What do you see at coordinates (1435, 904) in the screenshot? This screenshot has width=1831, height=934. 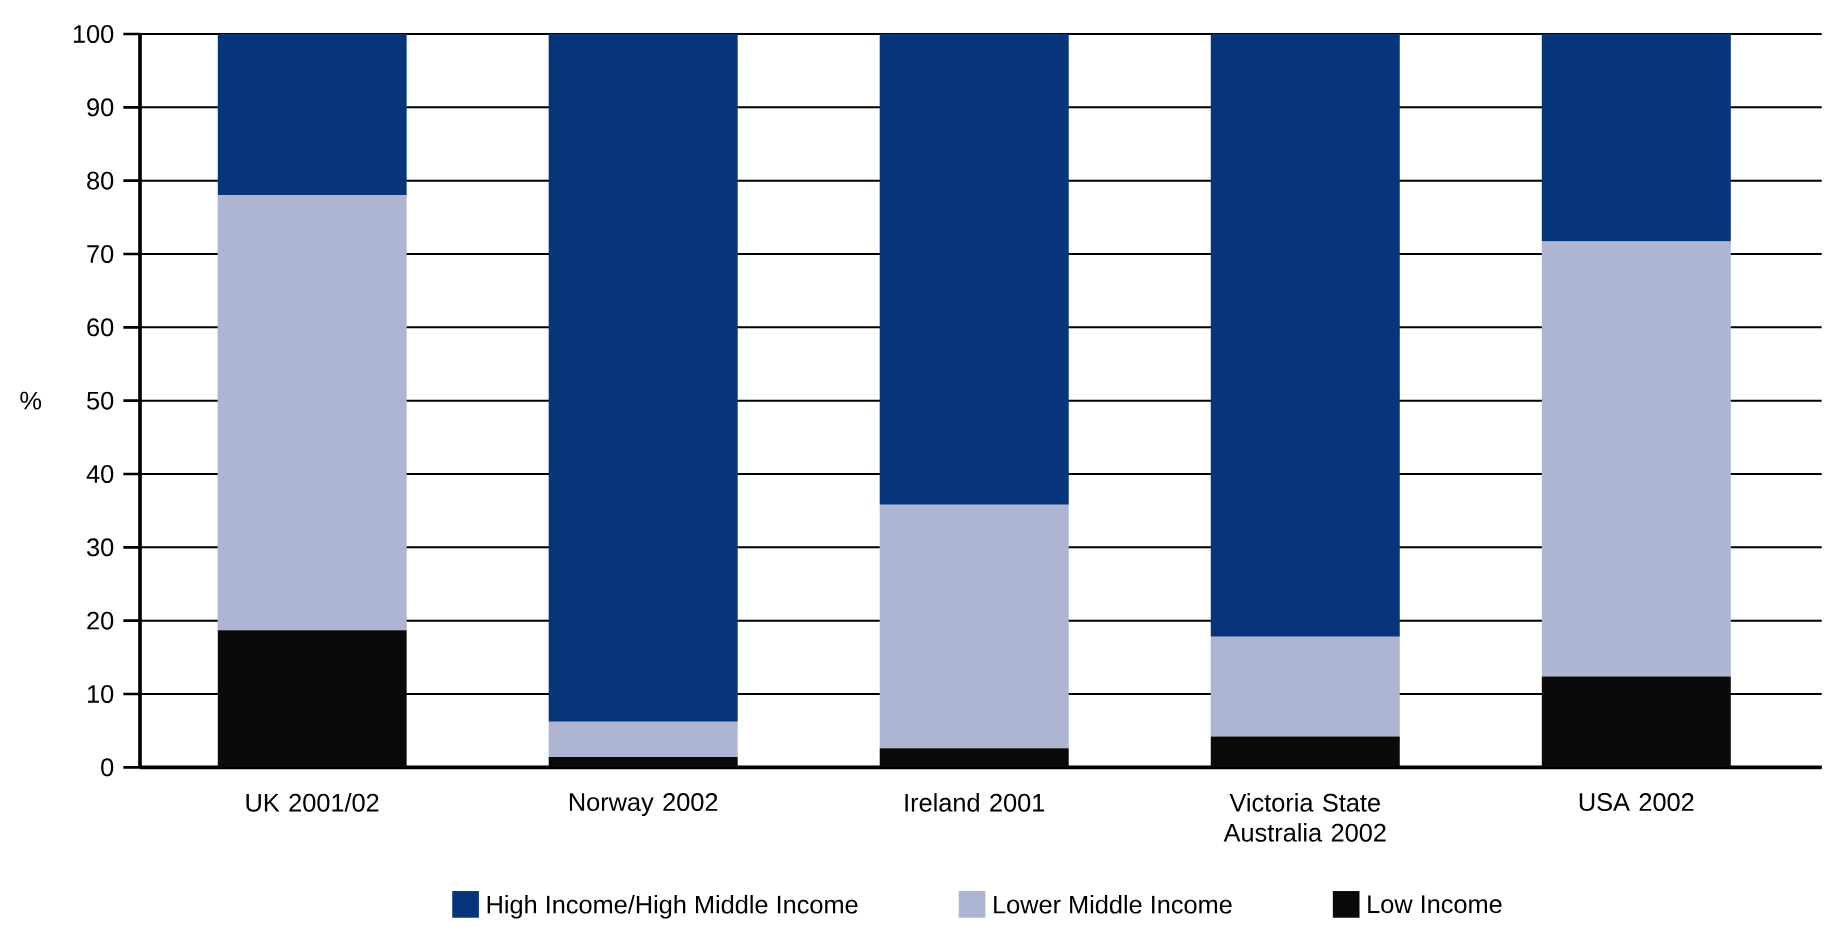 I see `legend-label: Low Income` at bounding box center [1435, 904].